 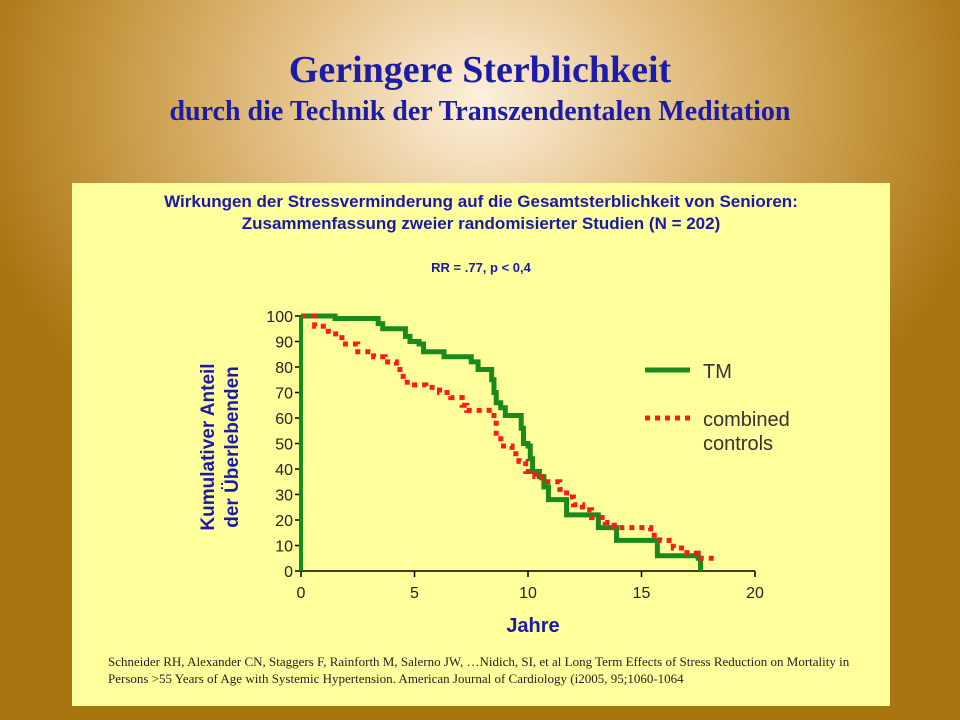 I want to click on x-tick-label: 0, so click(x=301, y=593).